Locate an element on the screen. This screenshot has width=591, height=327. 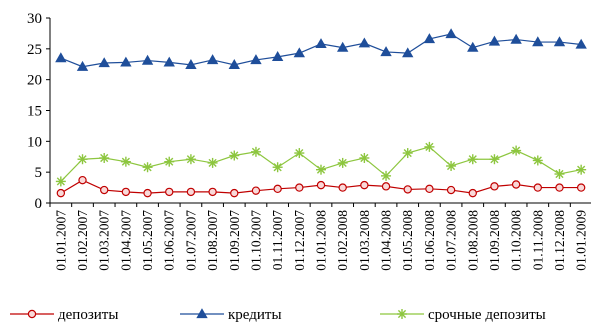
x-tick-label: 01.04.2007 is located at coordinates (125, 240).